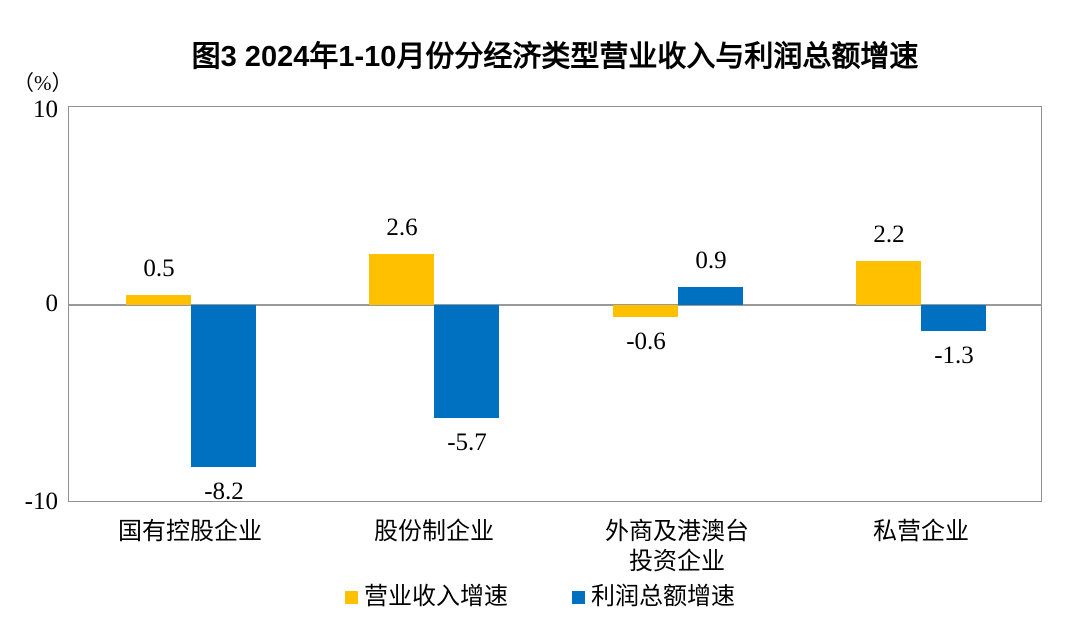 This screenshot has width=1080, height=619. Describe the element at coordinates (402, 227) in the screenshot. I see `bar-value-label-revenue-joint-stock: 2.6` at that location.